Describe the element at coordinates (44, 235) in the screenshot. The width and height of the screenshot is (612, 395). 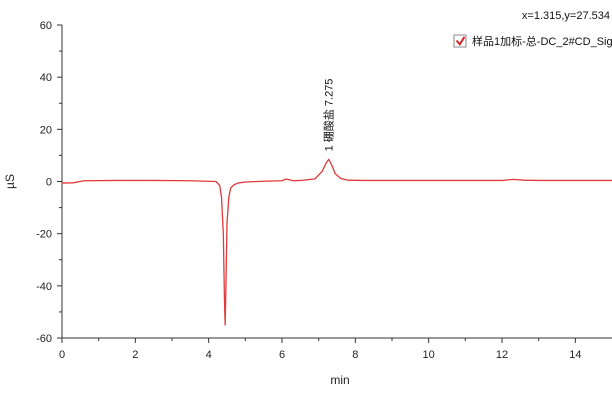
I see `y-tick-label: -20` at that location.